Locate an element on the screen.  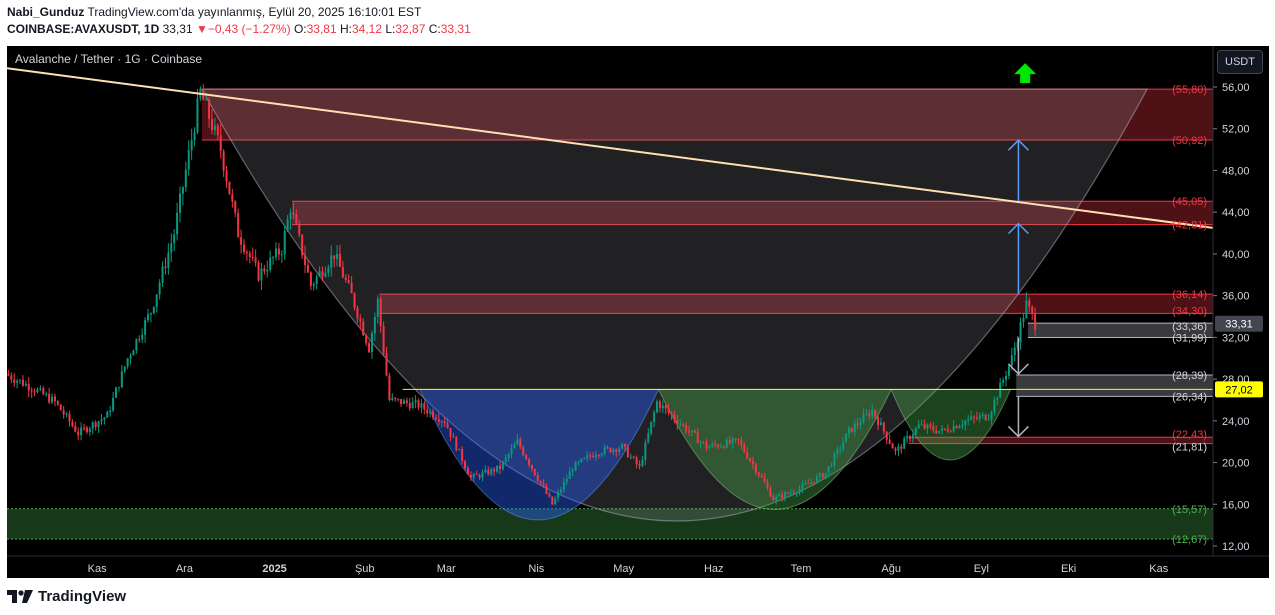
close-value: 33,31 is located at coordinates (455, 29).